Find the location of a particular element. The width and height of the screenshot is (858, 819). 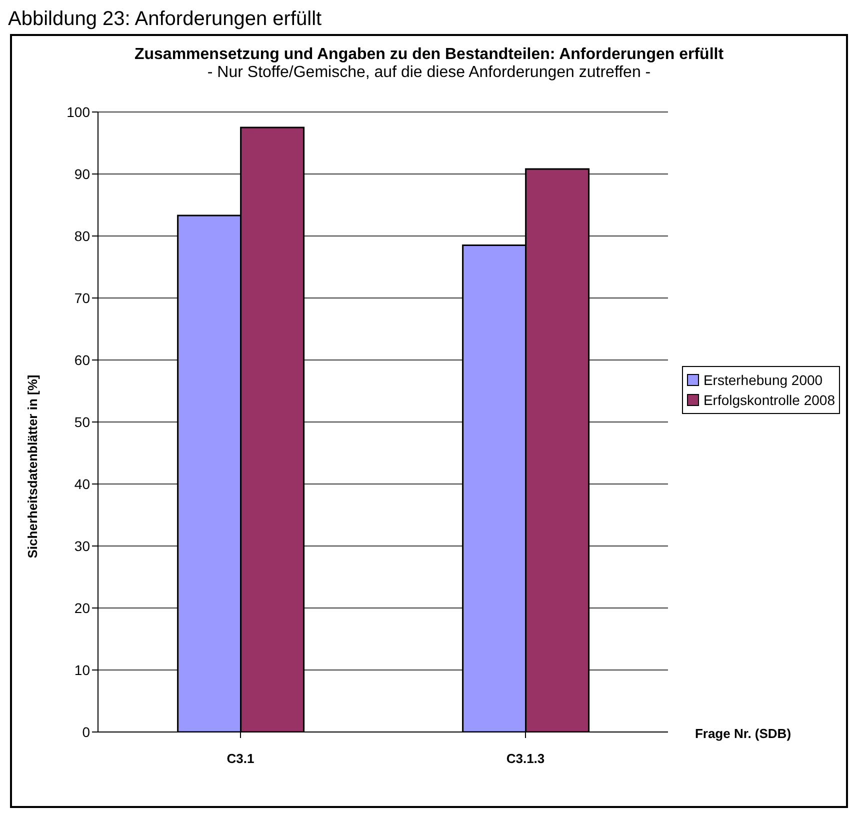

y-tick-label: 10 is located at coordinates (82, 670).